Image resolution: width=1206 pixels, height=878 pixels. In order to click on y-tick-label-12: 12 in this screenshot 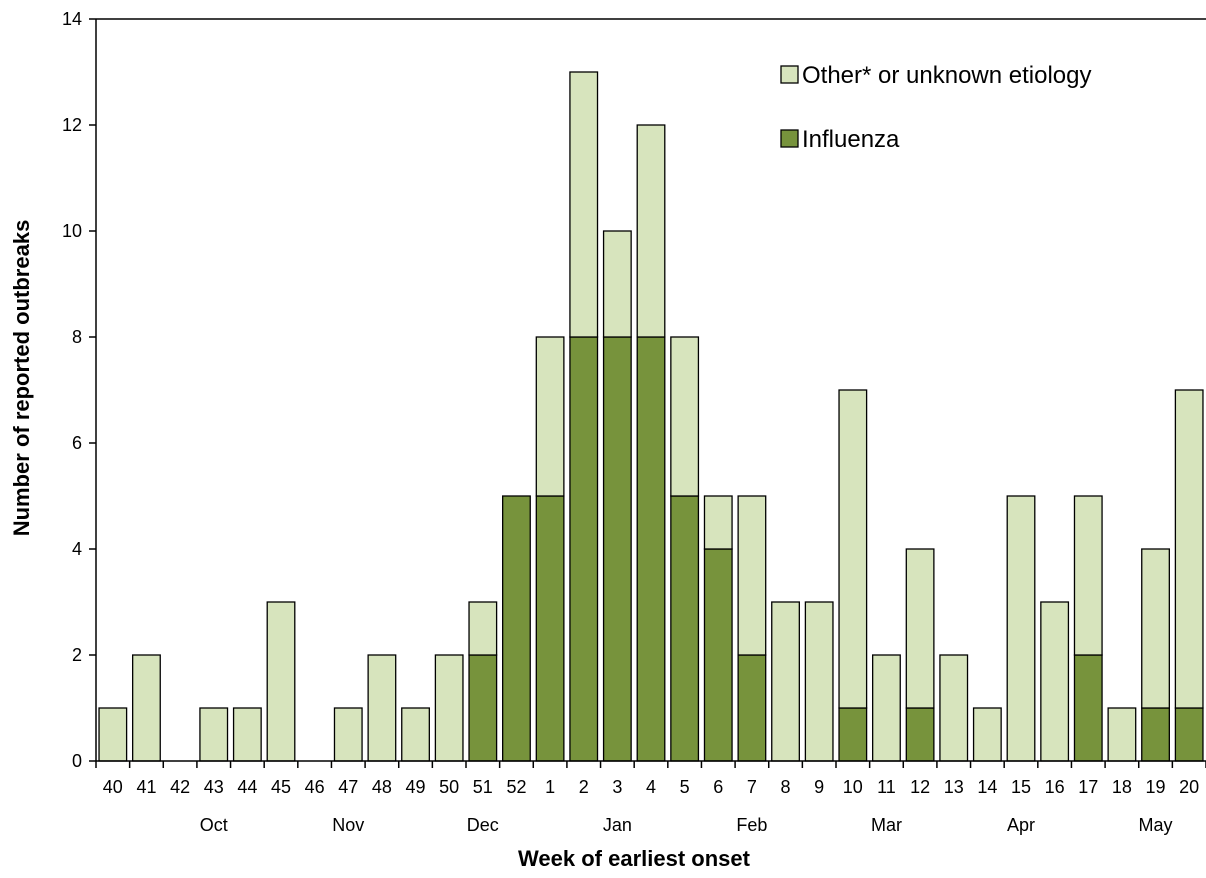, I will do `click(72, 125)`.